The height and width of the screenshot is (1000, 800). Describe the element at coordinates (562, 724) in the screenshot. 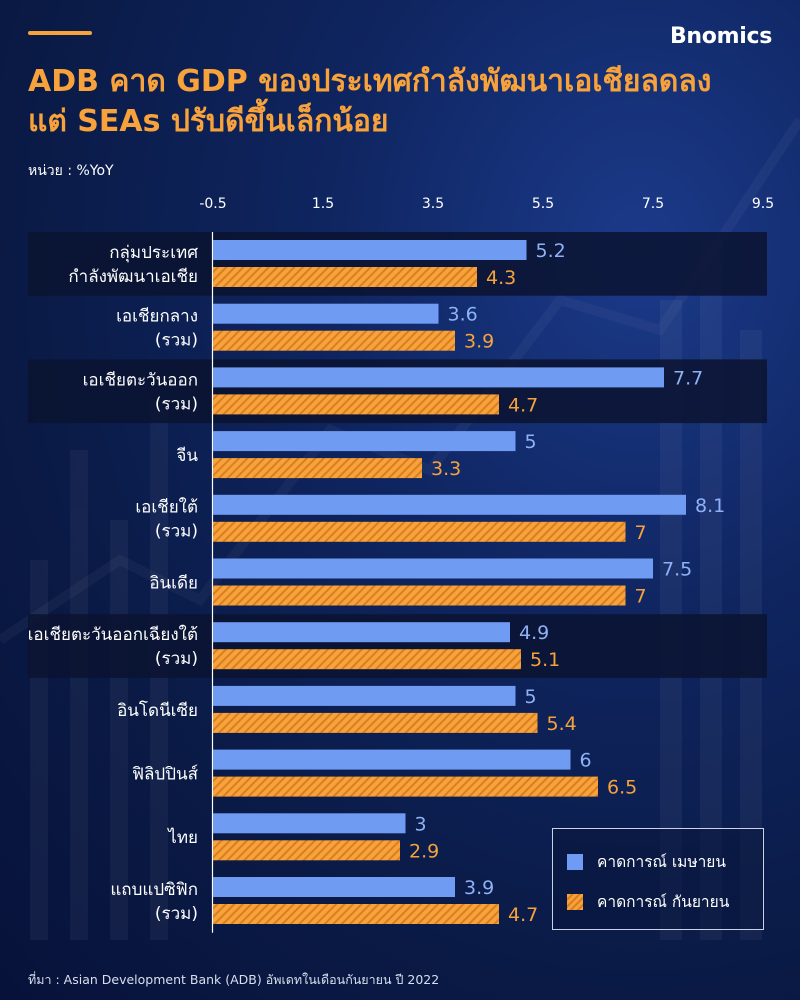

I see `value-label-september: 5.4` at that location.